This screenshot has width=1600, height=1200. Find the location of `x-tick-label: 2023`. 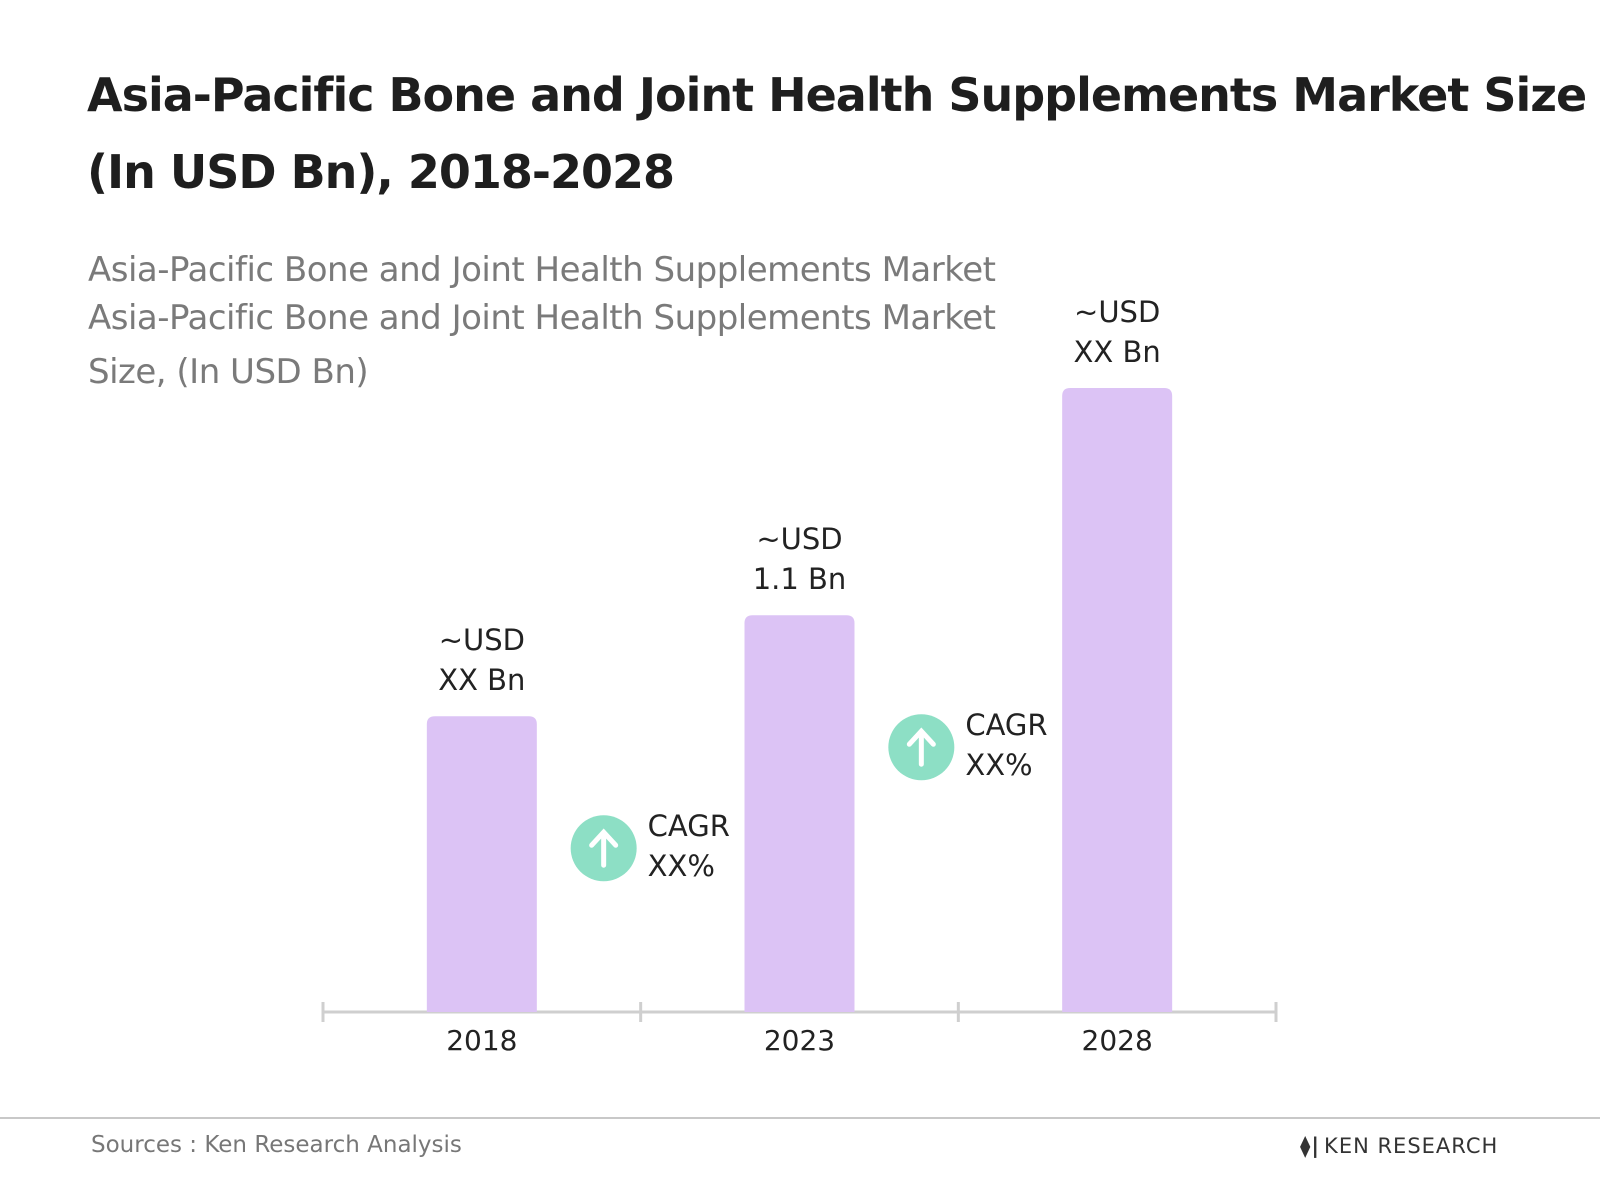

x-tick-label: 2023 is located at coordinates (799, 1040).